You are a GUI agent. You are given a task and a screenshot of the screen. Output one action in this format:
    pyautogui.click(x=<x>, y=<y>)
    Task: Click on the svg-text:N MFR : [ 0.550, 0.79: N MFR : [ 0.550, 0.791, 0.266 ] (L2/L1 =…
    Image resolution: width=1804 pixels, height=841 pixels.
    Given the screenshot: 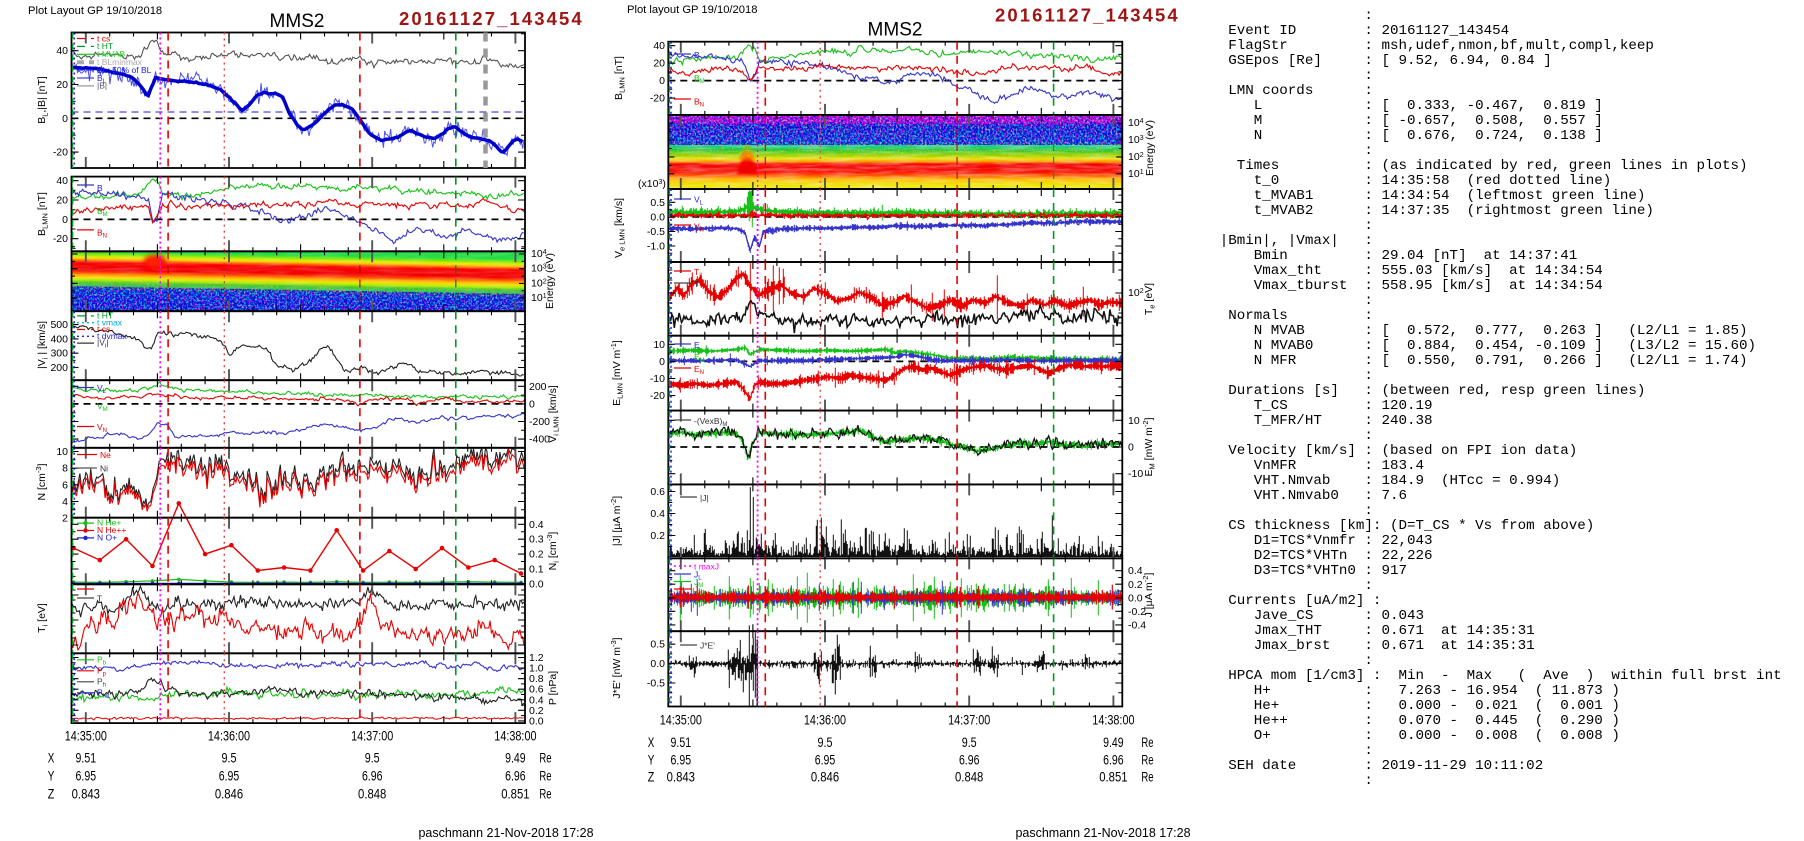 What is the action you would take?
    pyautogui.click(x=1484, y=361)
    